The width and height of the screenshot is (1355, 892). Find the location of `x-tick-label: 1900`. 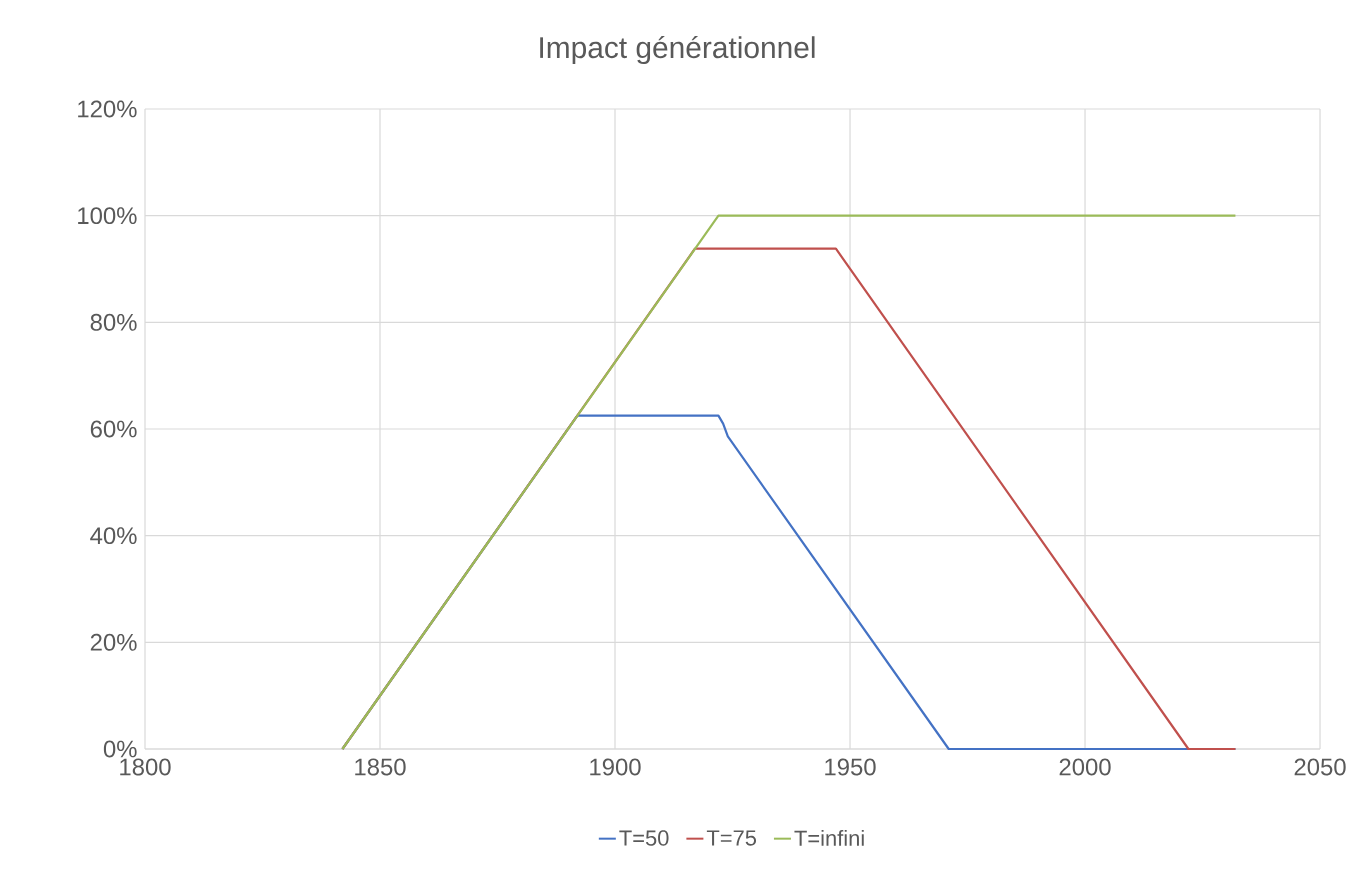

x-tick-label: 1900 is located at coordinates (615, 767).